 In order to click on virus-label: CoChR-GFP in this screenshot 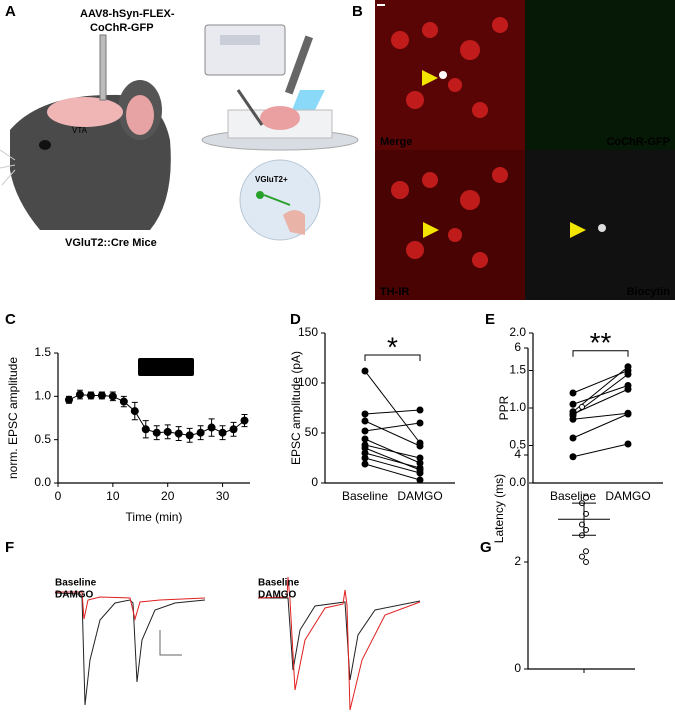, I will do `click(122, 28)`.